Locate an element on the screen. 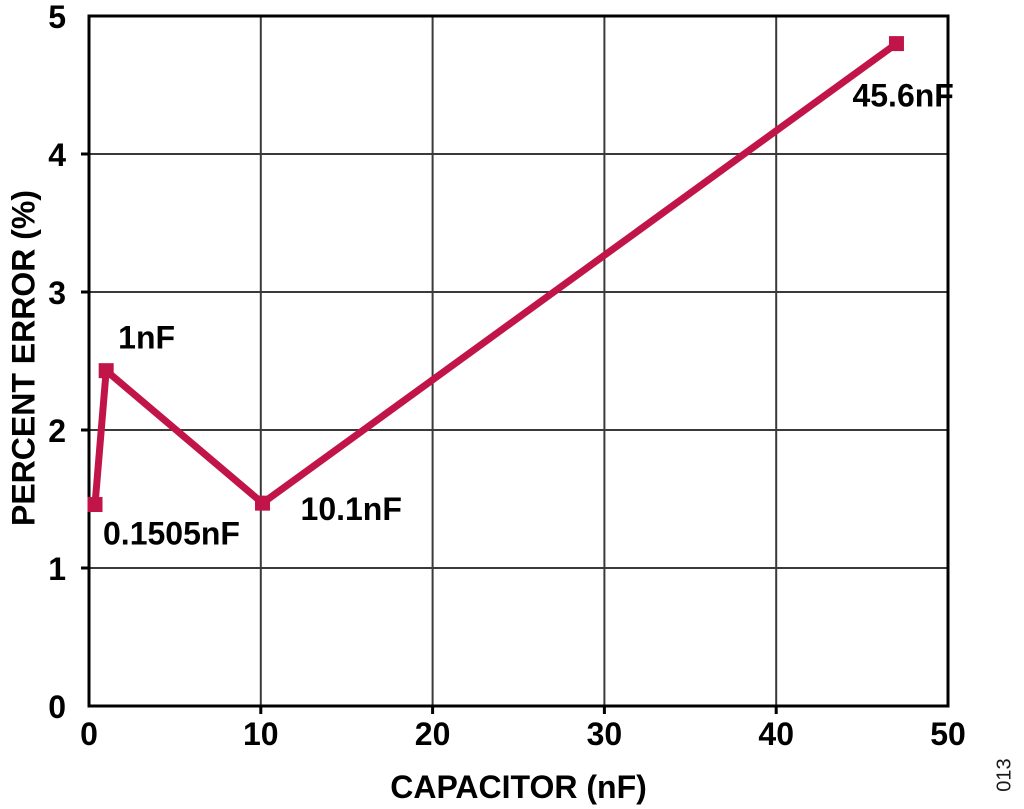  data-point-label: 10.1nF is located at coordinates (351, 509).